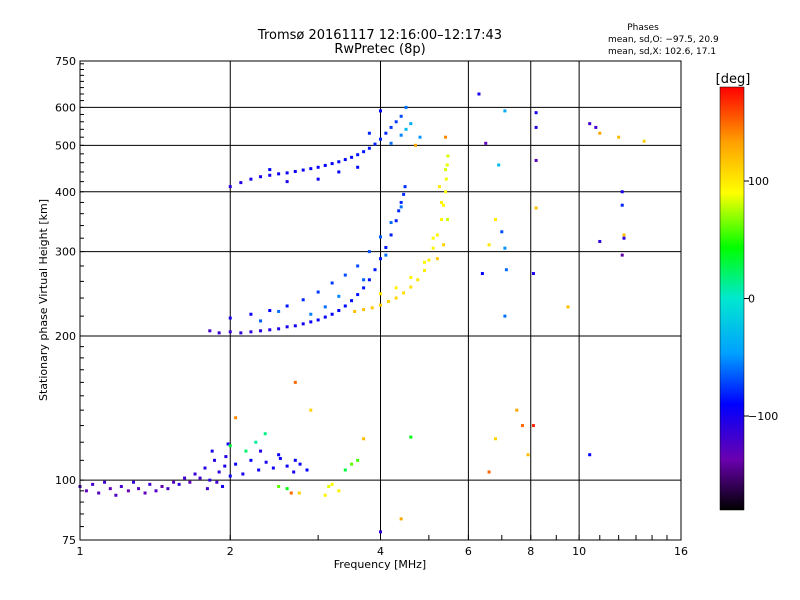  Describe the element at coordinates (69, 540) in the screenshot. I see `y-tick-label: 75` at that location.